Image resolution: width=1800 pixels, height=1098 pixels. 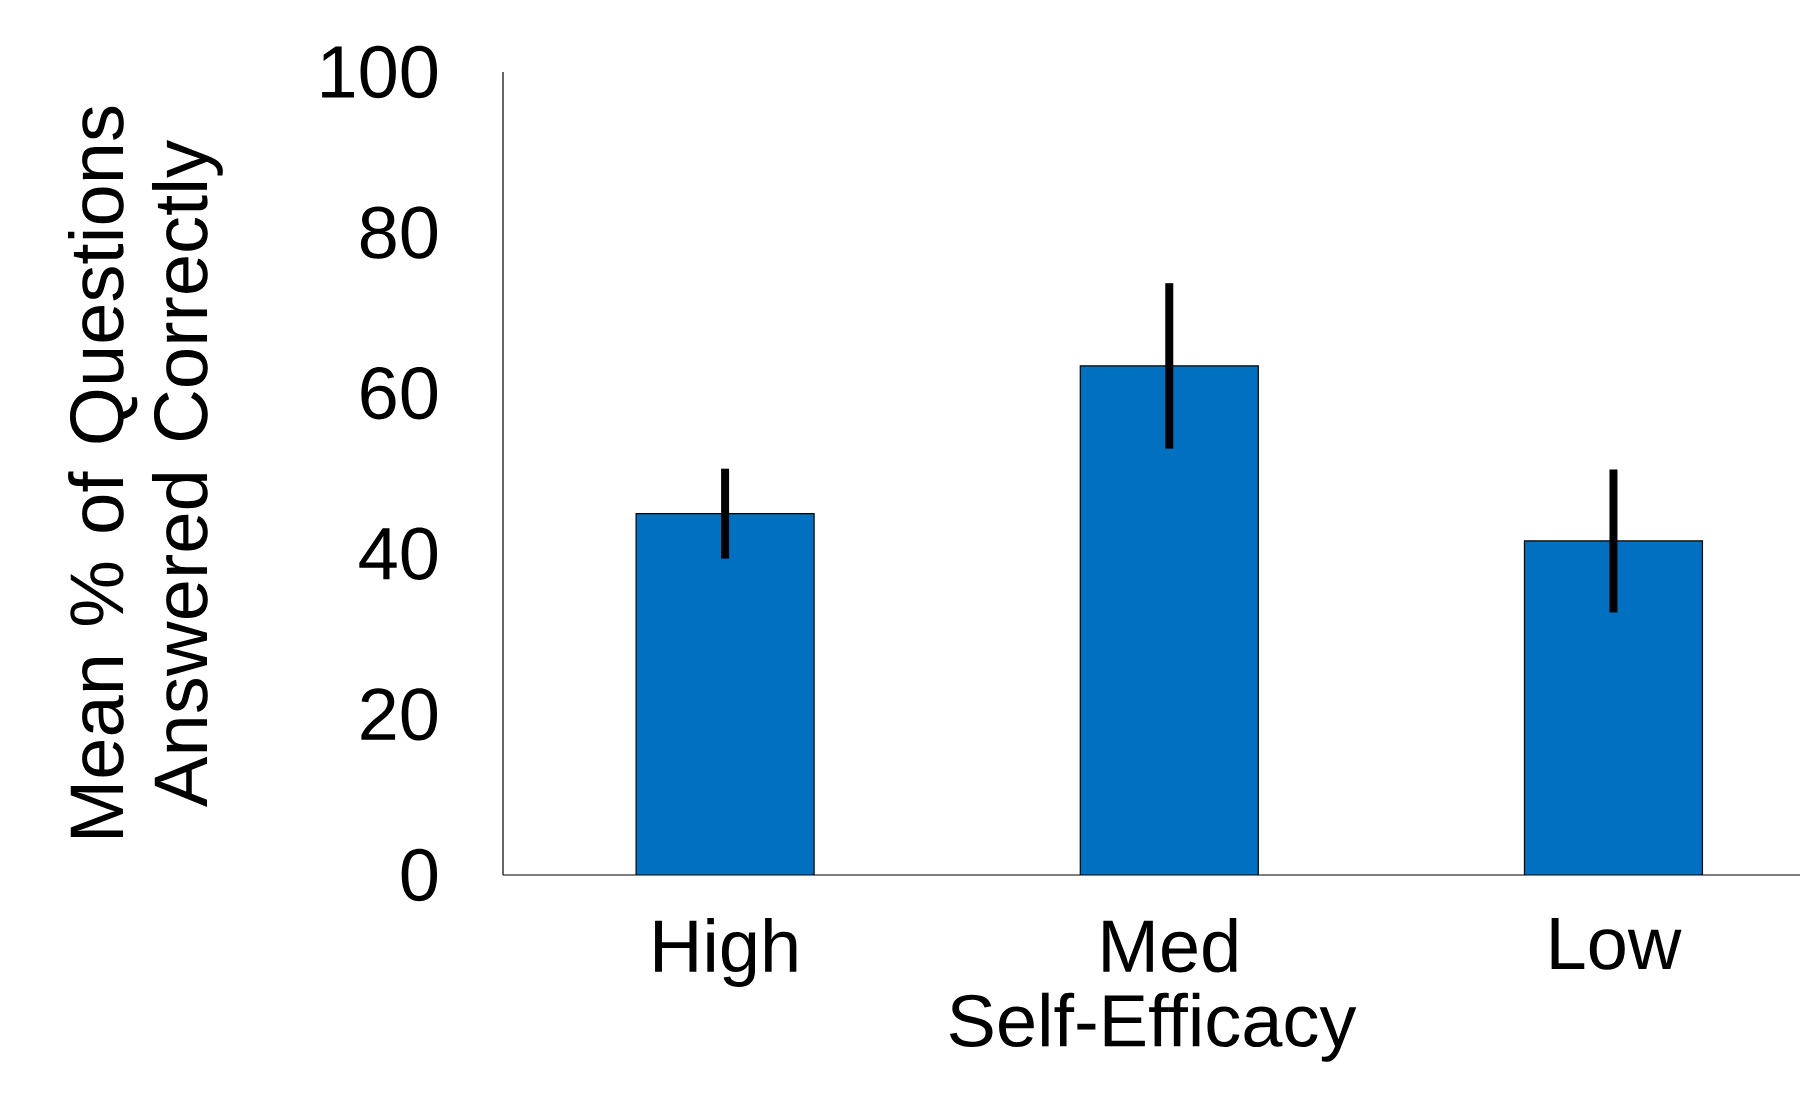 I want to click on y-tick-label: 80, so click(x=399, y=232).